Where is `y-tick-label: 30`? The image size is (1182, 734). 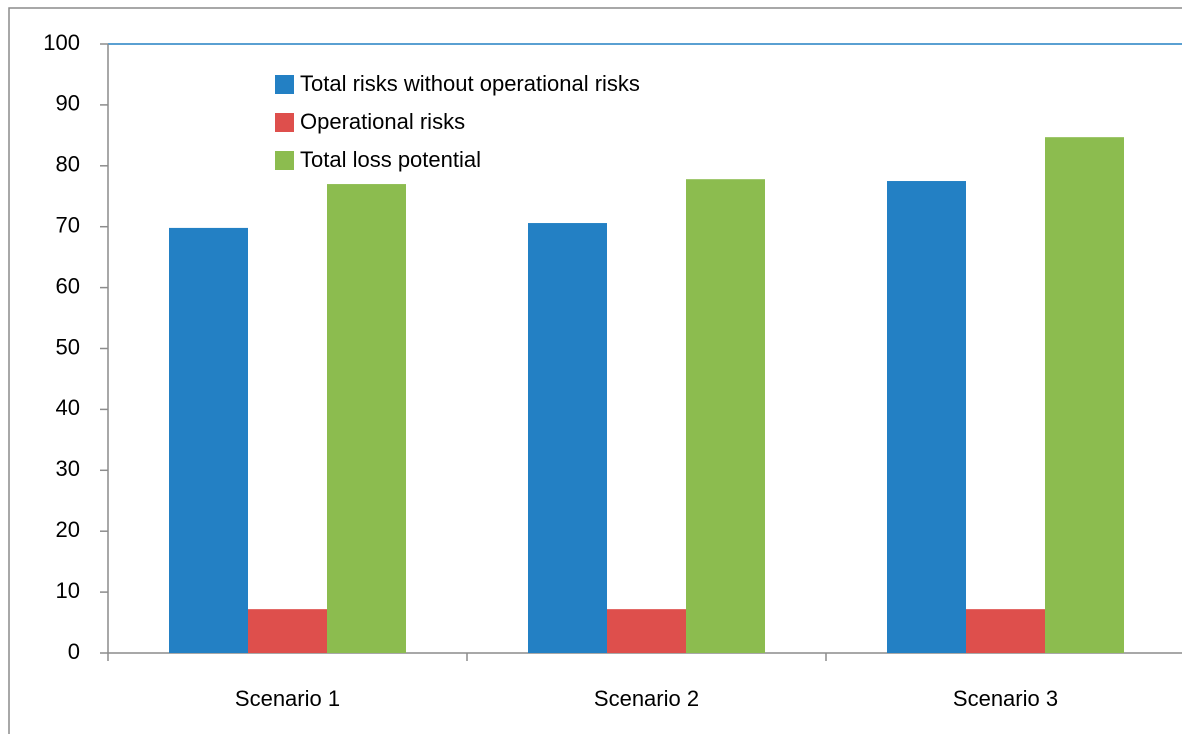 y-tick-label: 30 is located at coordinates (68, 468).